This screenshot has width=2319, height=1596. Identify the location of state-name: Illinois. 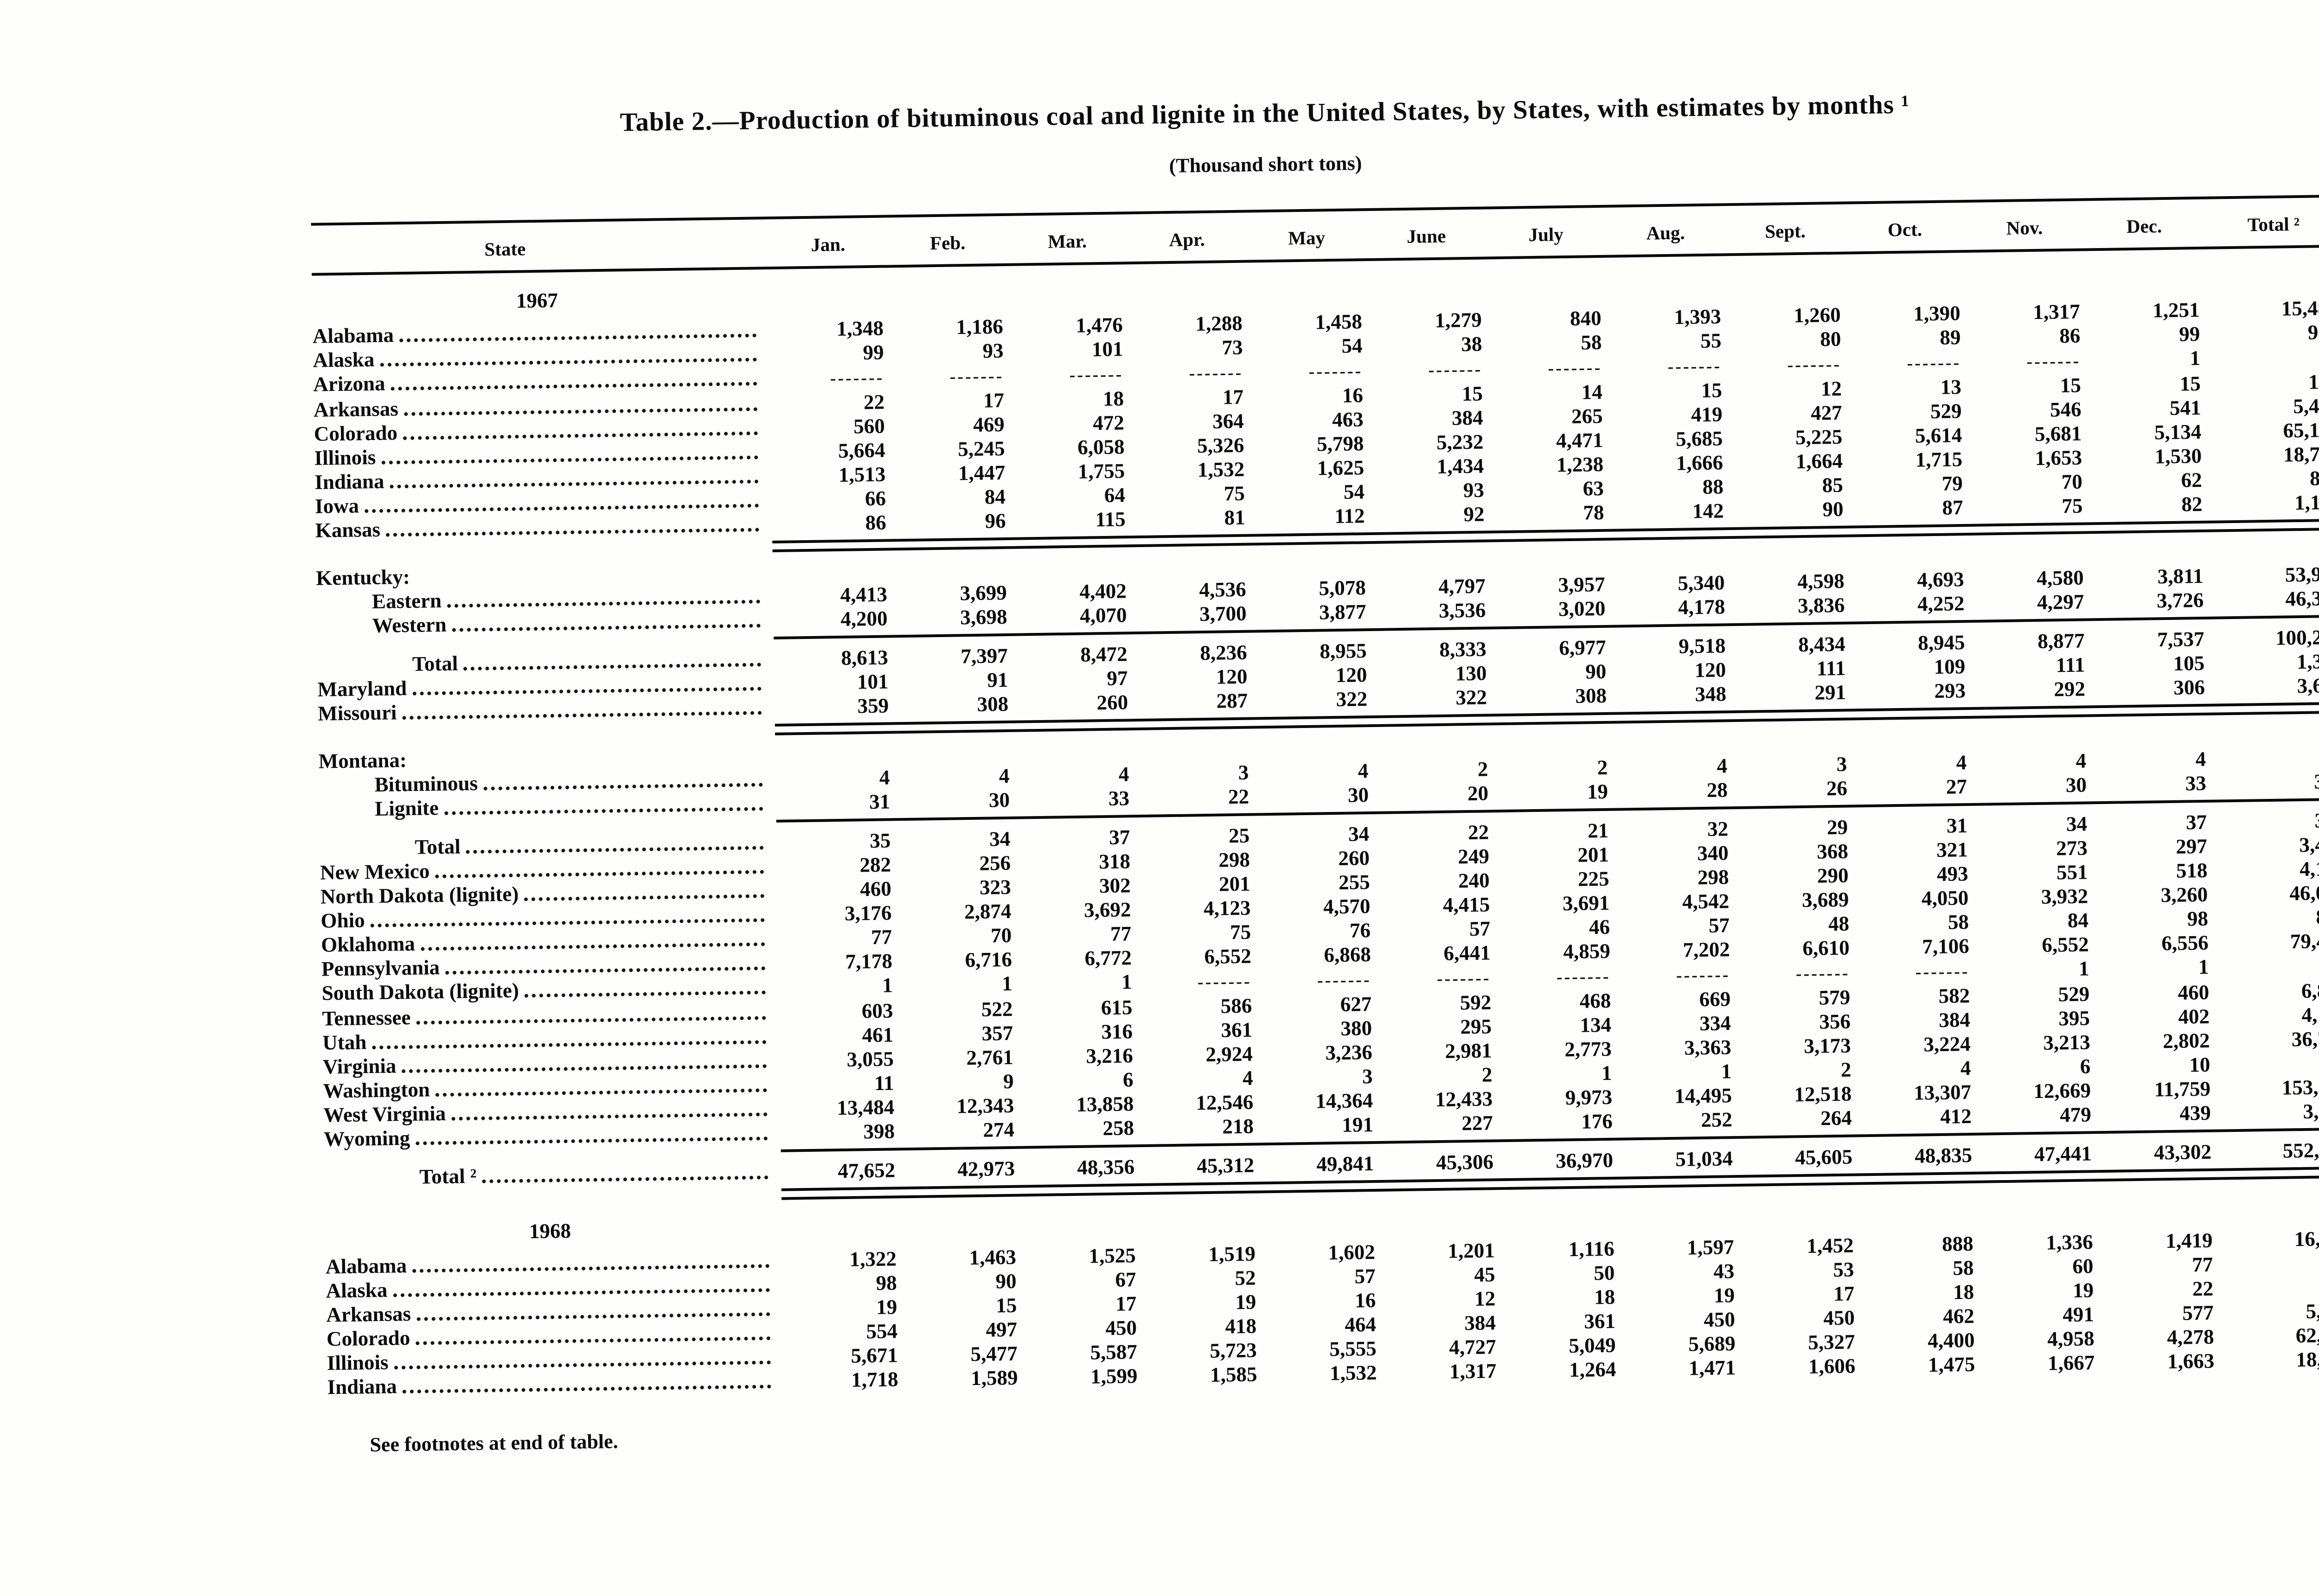
(345, 457).